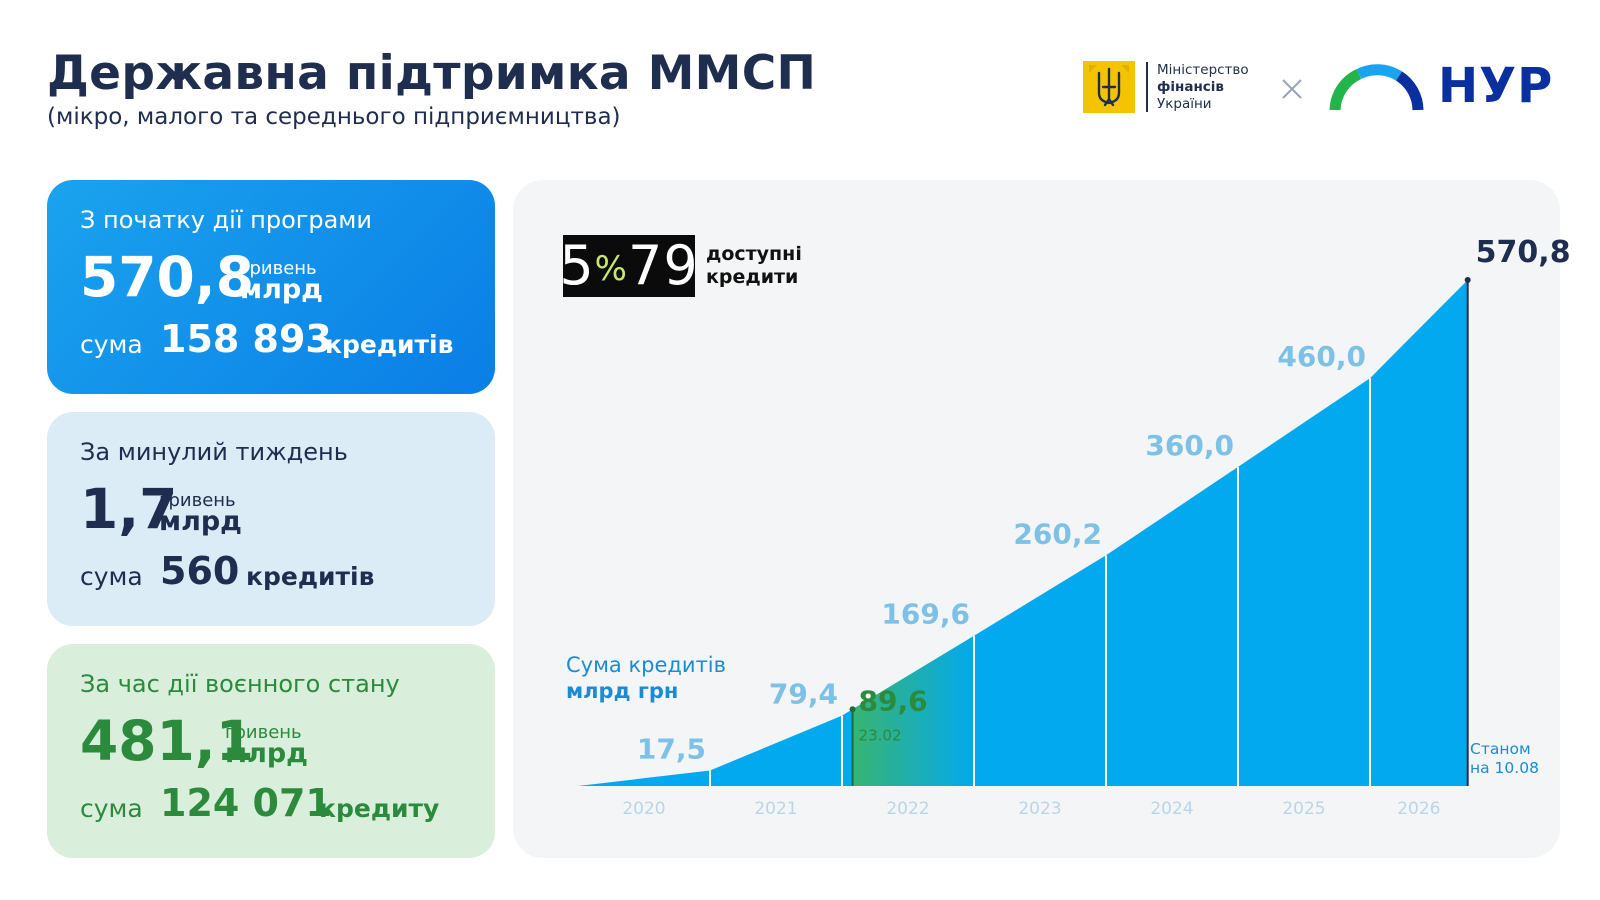 This screenshot has width=1600, height=900. What do you see at coordinates (663, 265) in the screenshot?
I see `badge-digits-79: 79` at bounding box center [663, 265].